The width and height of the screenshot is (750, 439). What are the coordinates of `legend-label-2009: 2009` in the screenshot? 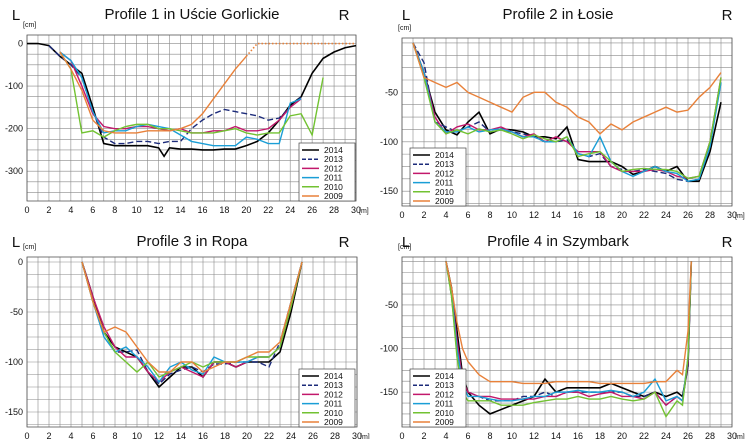 It's located at (444, 201).